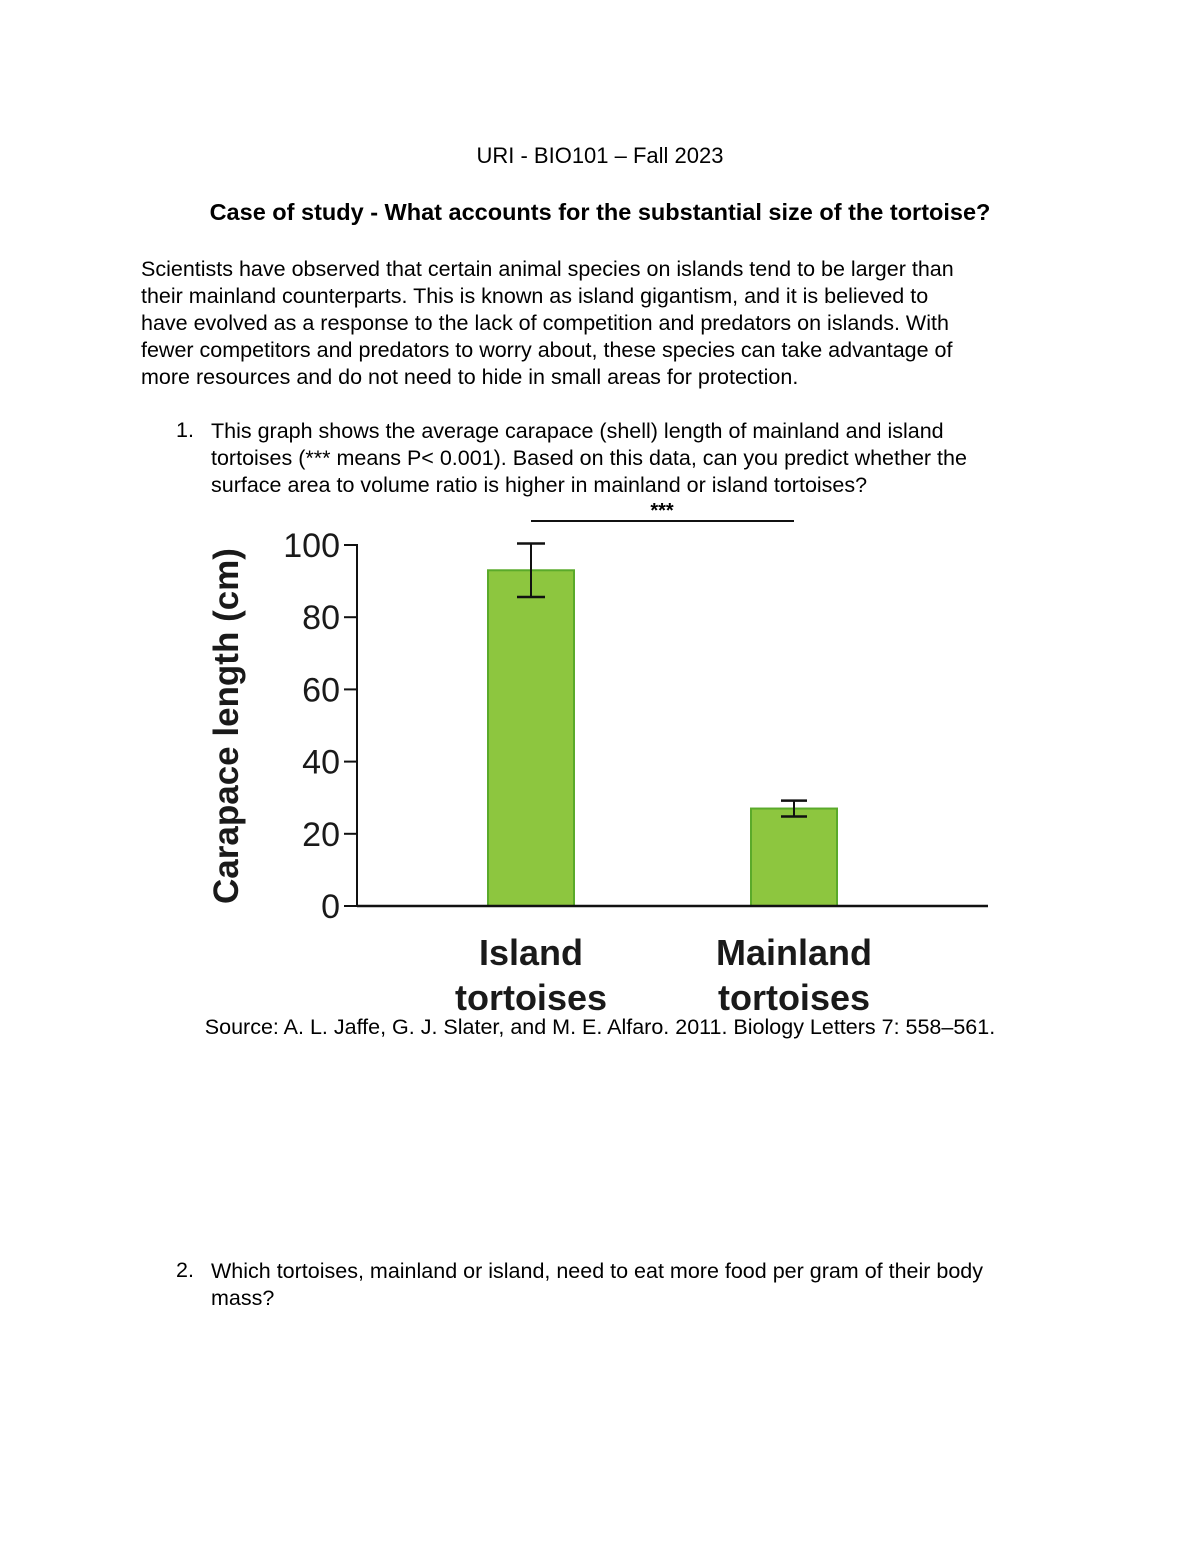 The width and height of the screenshot is (1200, 1553). What do you see at coordinates (321, 763) in the screenshot?
I see `y-tick-label: 40` at bounding box center [321, 763].